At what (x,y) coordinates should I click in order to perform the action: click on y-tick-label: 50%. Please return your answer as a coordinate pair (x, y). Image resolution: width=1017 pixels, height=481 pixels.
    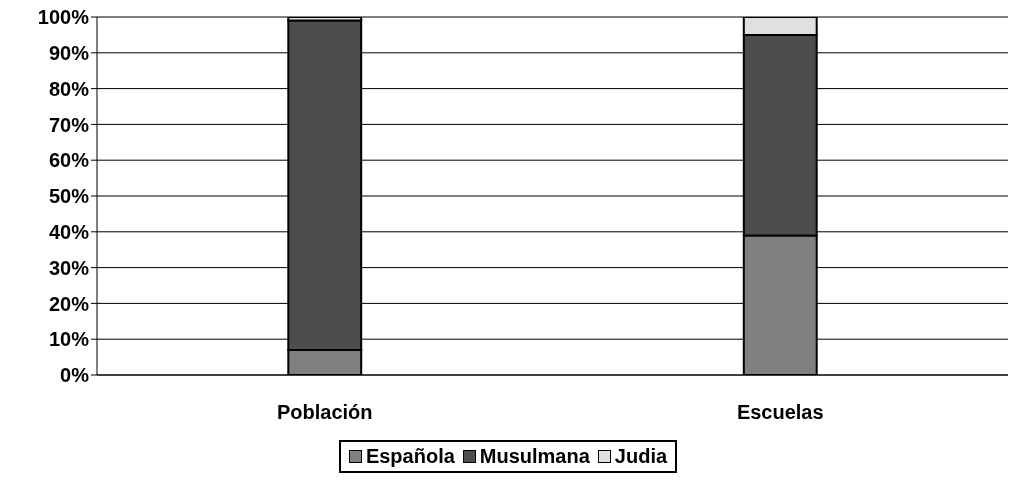
    Looking at the image, I should click on (69, 196).